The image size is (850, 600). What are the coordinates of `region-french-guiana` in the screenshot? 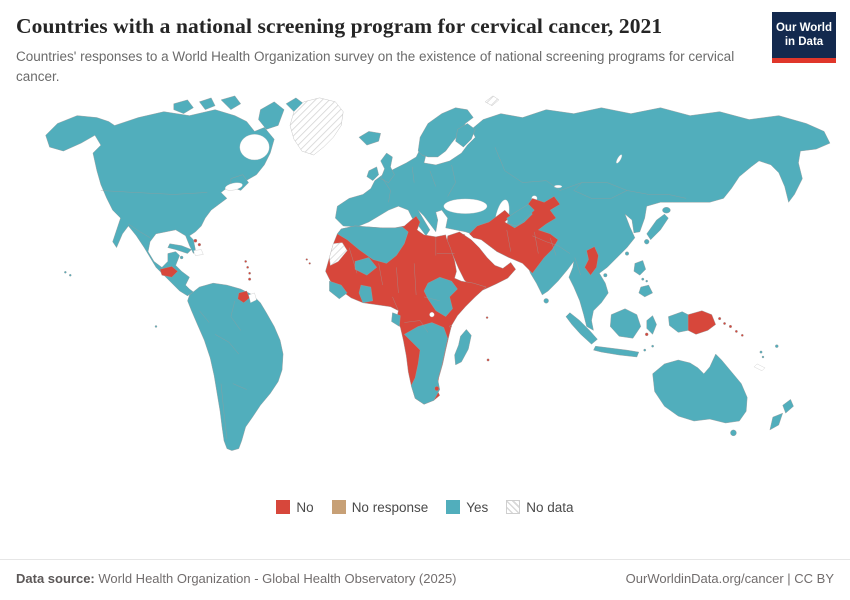 It's located at (252, 298).